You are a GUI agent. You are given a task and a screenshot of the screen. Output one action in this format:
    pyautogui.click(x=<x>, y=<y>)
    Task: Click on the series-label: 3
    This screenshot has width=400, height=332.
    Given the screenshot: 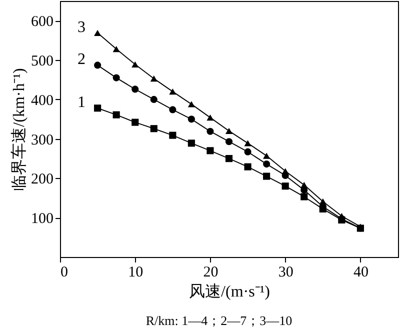 What is the action you would take?
    pyautogui.click(x=82, y=27)
    